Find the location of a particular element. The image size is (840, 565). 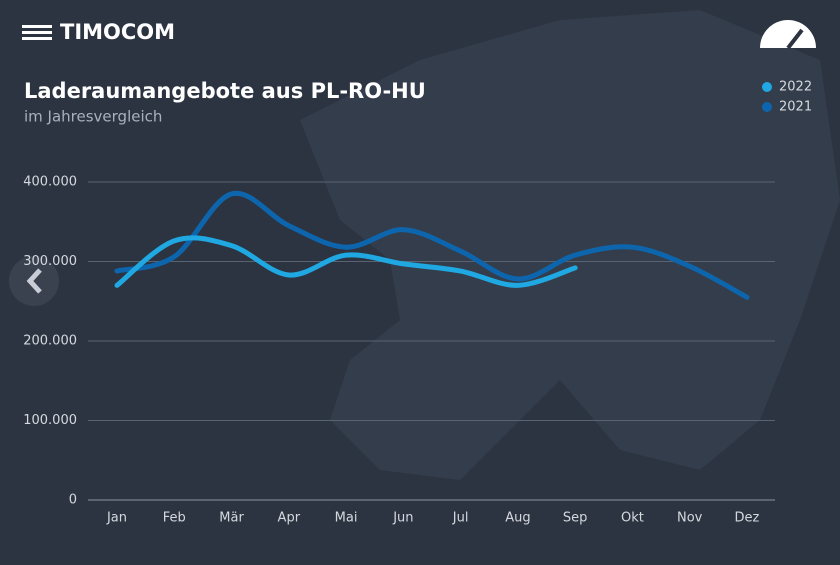

y-tick-label: 400.000 is located at coordinates (50, 182).